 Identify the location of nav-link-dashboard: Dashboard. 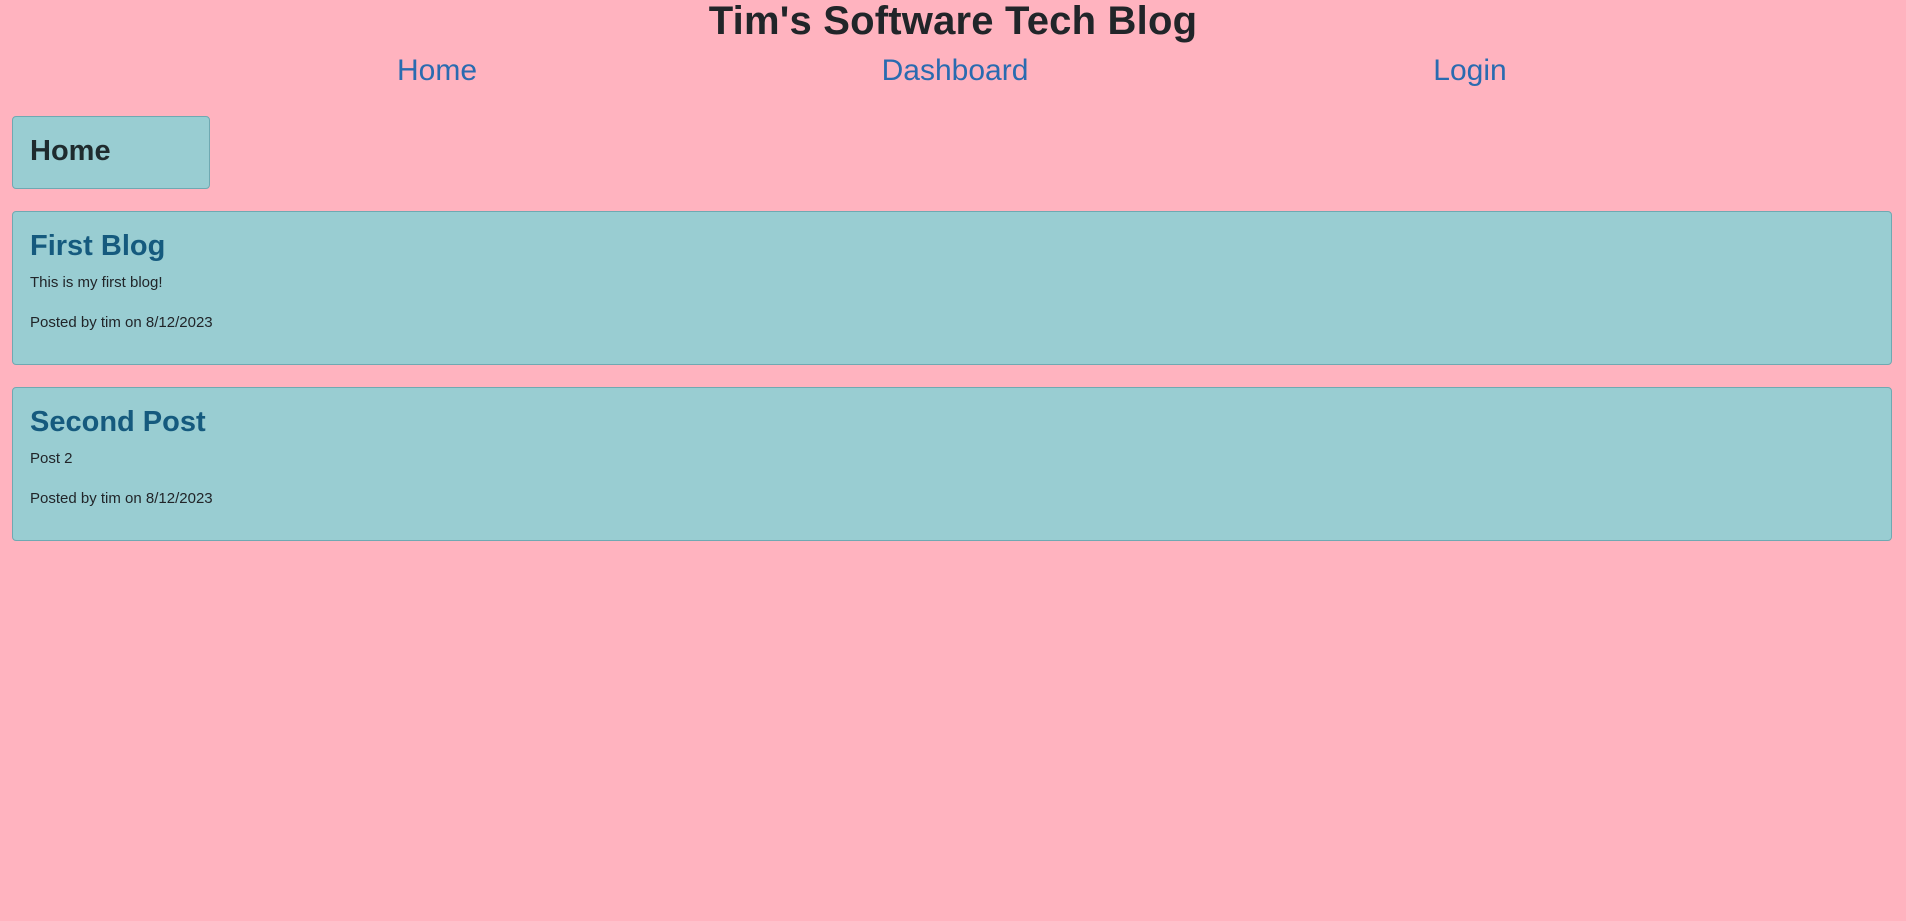
(955, 70).